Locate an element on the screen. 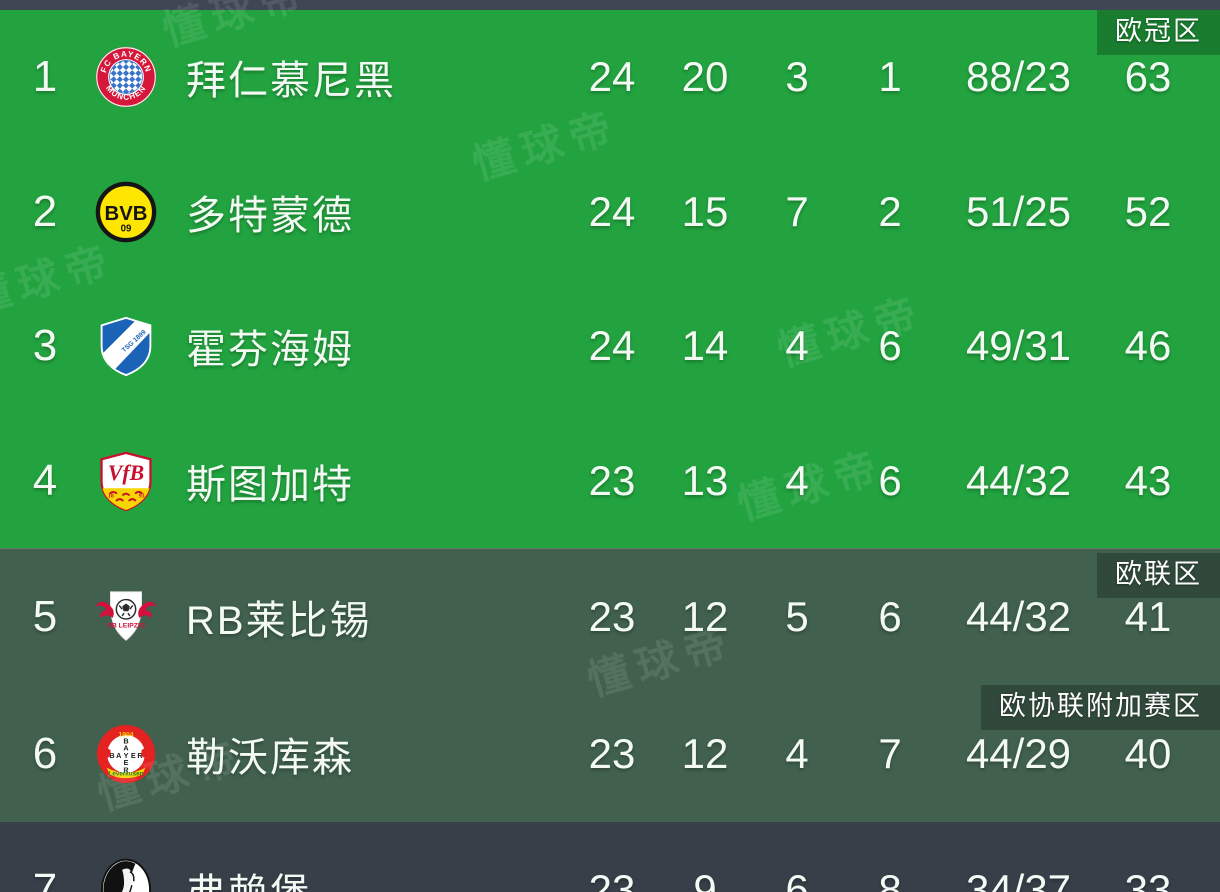 This screenshot has height=892, width=1220. goals-for-against: 34/37 is located at coordinates (1018, 878).